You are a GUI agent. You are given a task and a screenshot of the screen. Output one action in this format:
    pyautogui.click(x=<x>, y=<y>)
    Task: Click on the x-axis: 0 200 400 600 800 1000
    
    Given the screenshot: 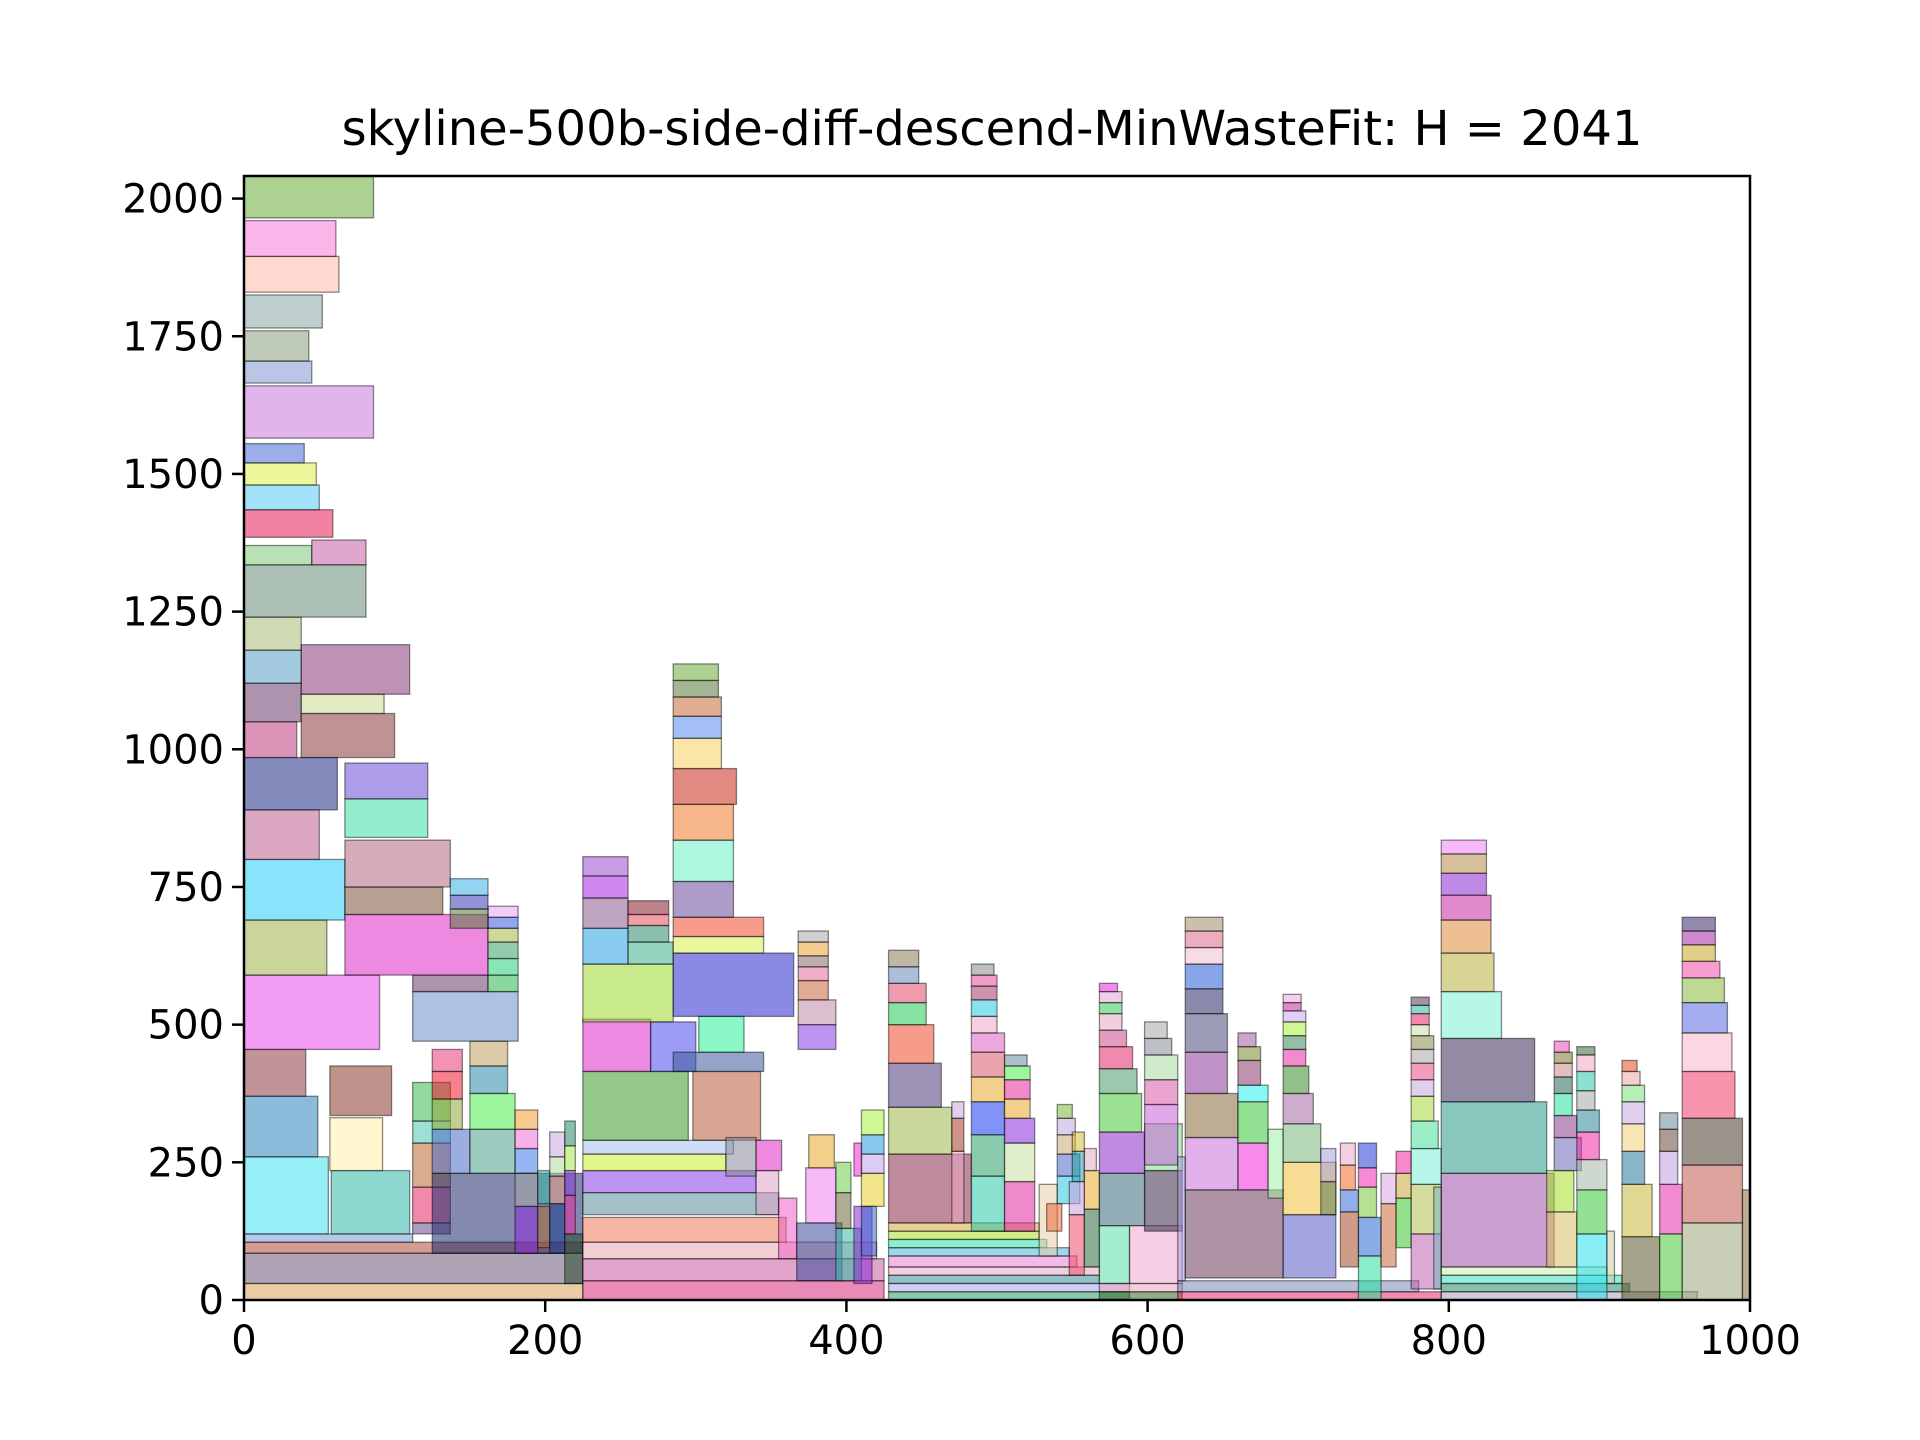 What is the action you would take?
    pyautogui.click(x=1016, y=1332)
    